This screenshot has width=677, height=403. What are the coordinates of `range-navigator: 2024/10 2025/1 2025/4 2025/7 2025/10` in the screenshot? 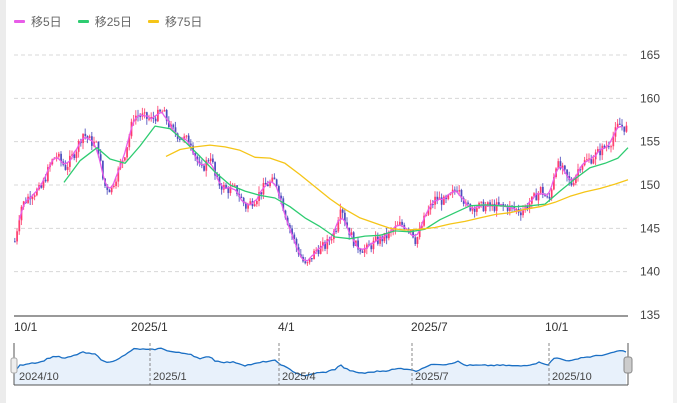 It's located at (321, 364).